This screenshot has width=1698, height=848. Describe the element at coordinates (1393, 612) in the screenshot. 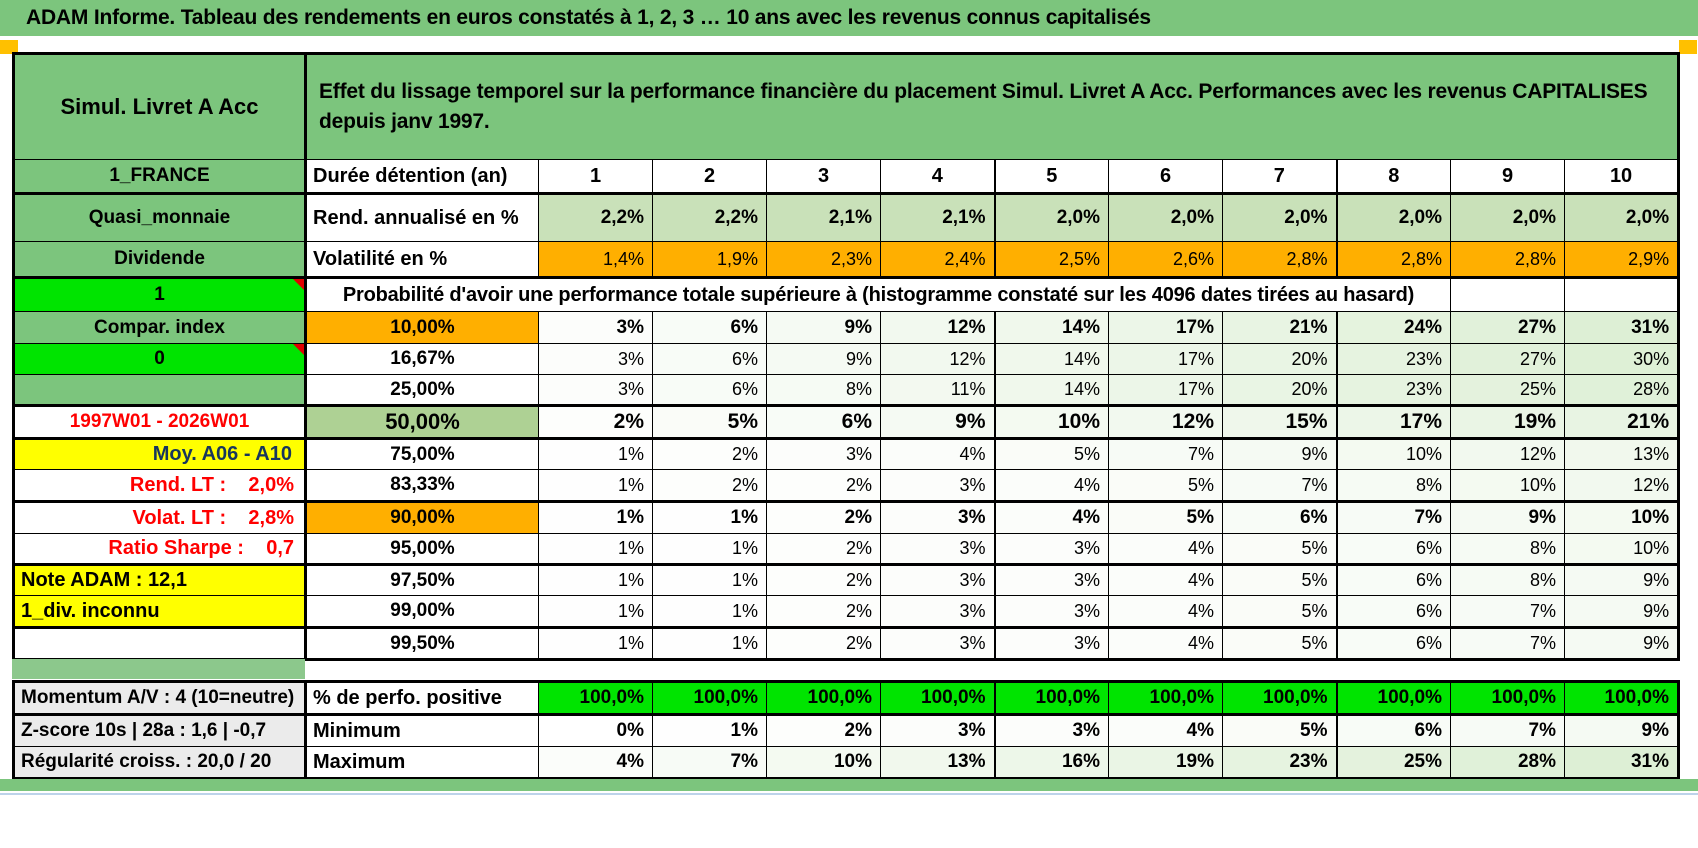

I see `cell-p99-8: 6%` at that location.